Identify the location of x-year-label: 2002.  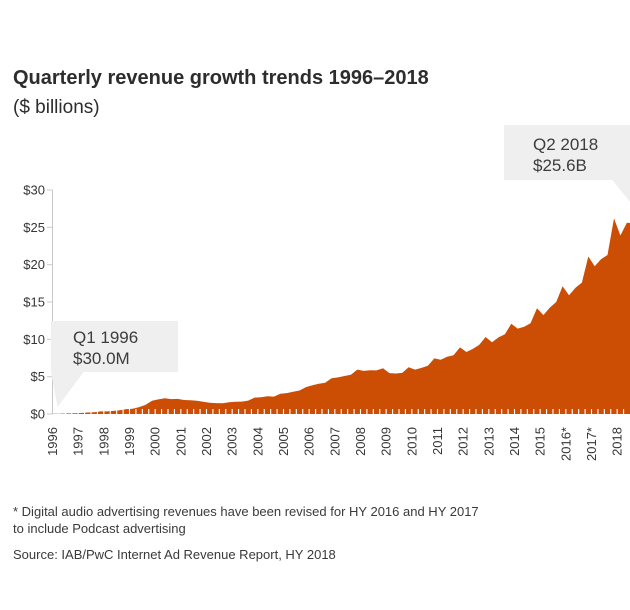
(206, 441).